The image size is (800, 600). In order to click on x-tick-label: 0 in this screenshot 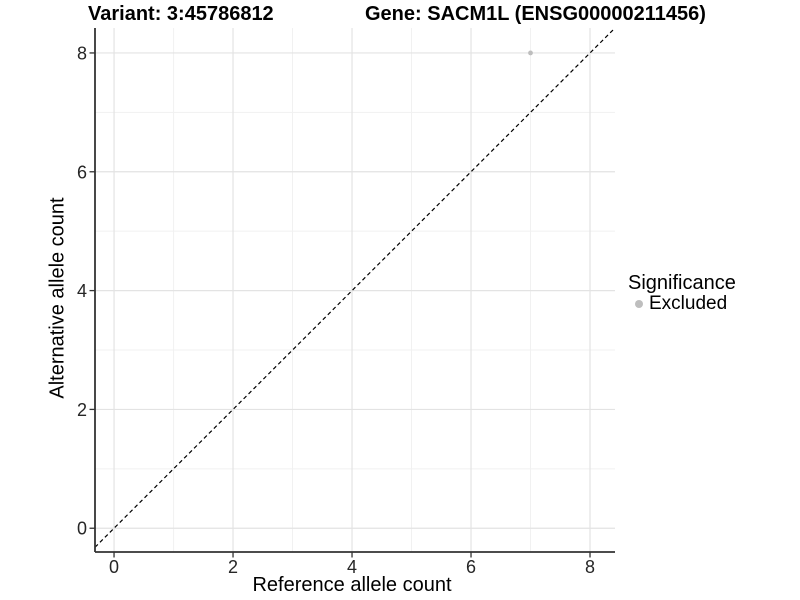, I will do `click(114, 567)`.